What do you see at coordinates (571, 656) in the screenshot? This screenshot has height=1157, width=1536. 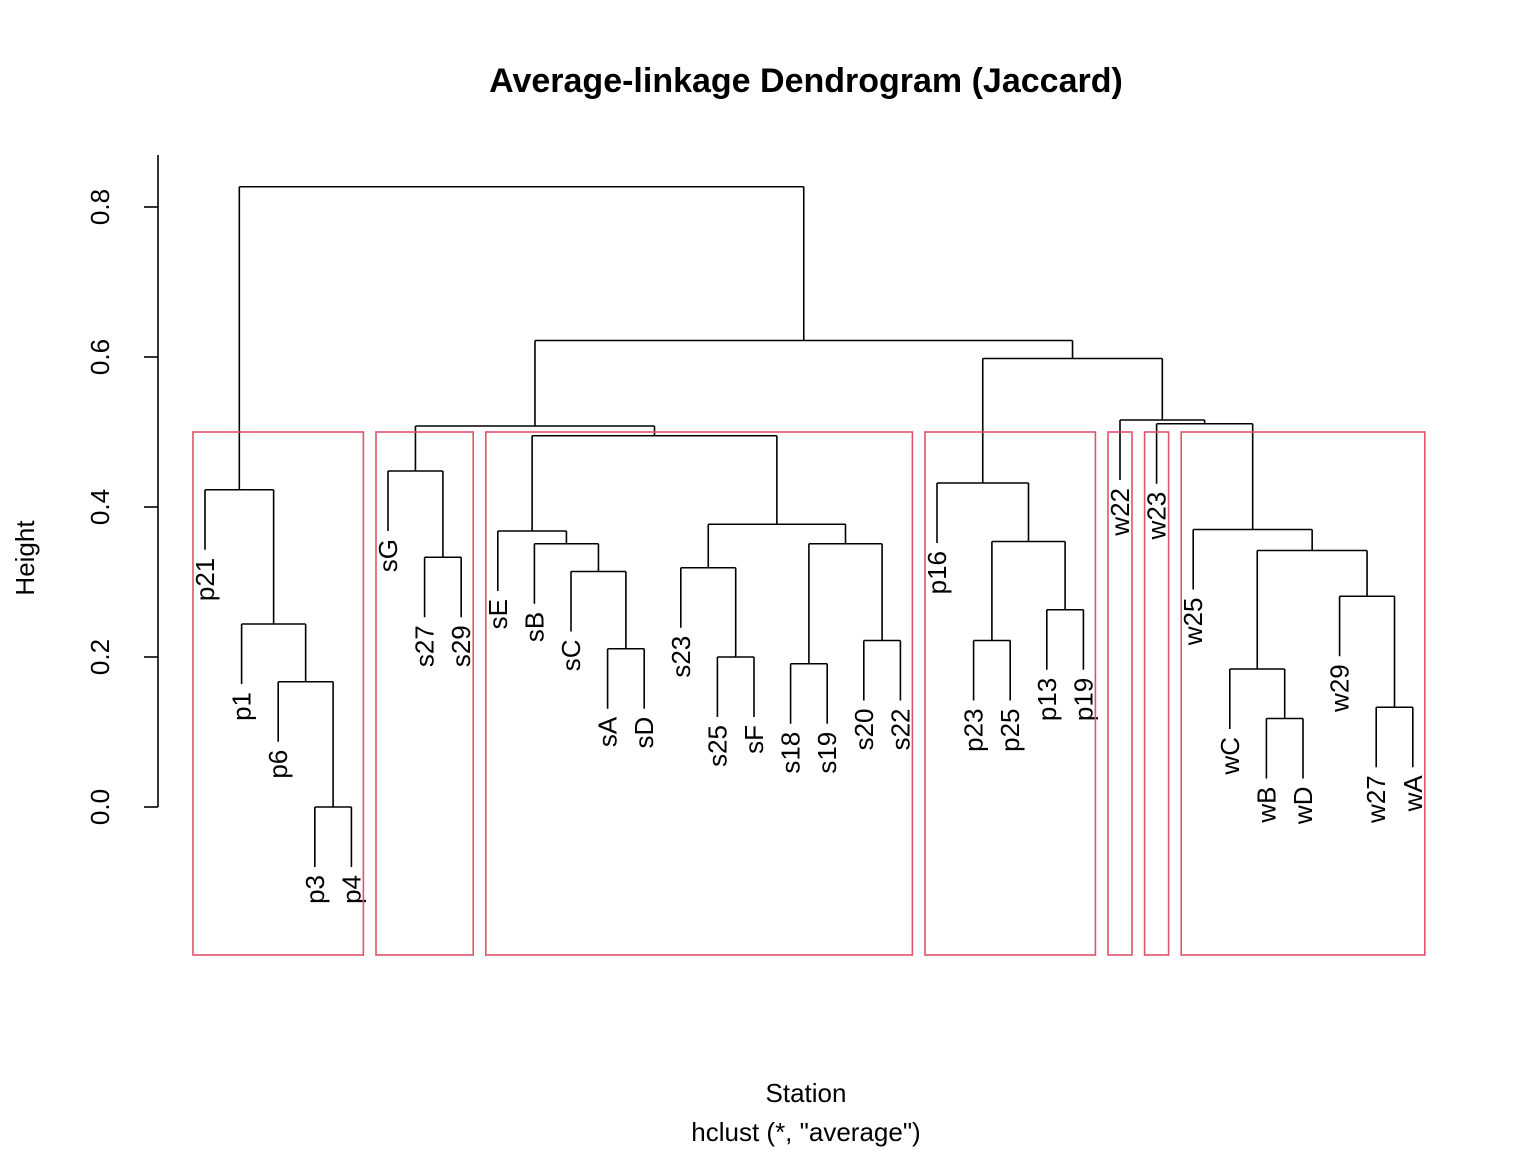 I see `leaf-label: sC` at bounding box center [571, 656].